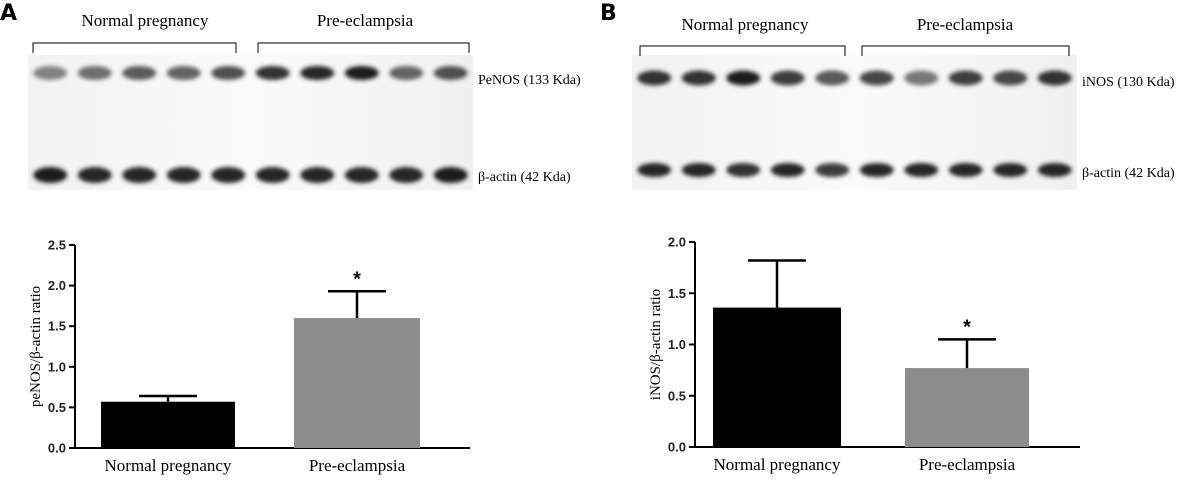 The image size is (1197, 481). I want to click on blot-a-actin-bands, so click(250, 175).